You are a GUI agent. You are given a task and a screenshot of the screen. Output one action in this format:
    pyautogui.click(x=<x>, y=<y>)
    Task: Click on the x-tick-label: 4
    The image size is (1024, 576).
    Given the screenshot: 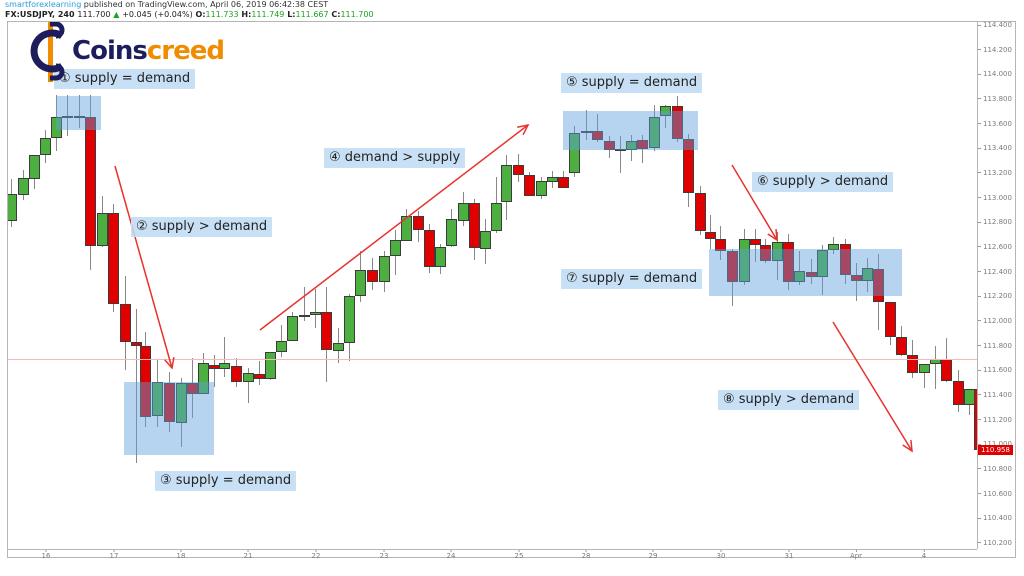 What is the action you would take?
    pyautogui.click(x=924, y=556)
    